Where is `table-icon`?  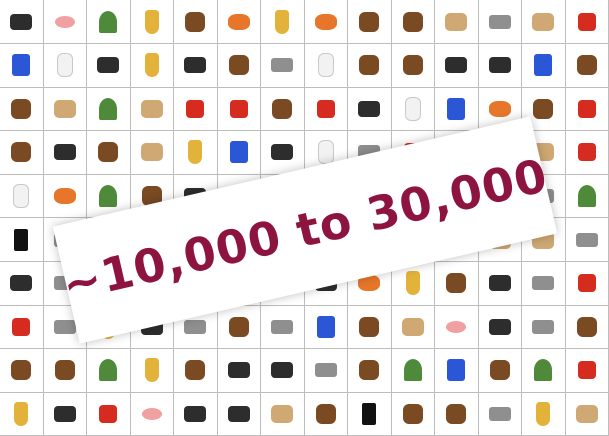
table-icon is located at coordinates (21, 370).